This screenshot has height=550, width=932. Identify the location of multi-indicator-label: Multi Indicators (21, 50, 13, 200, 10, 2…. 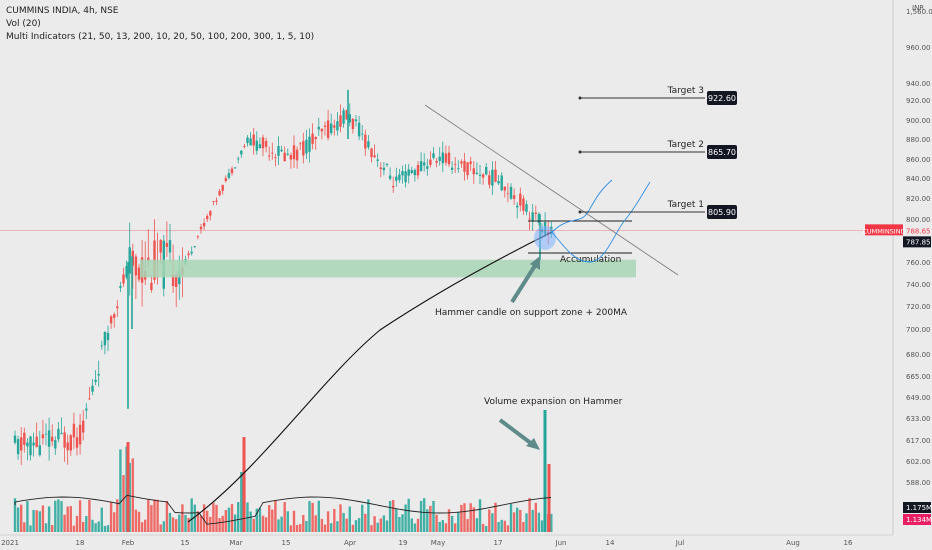
(160, 37).